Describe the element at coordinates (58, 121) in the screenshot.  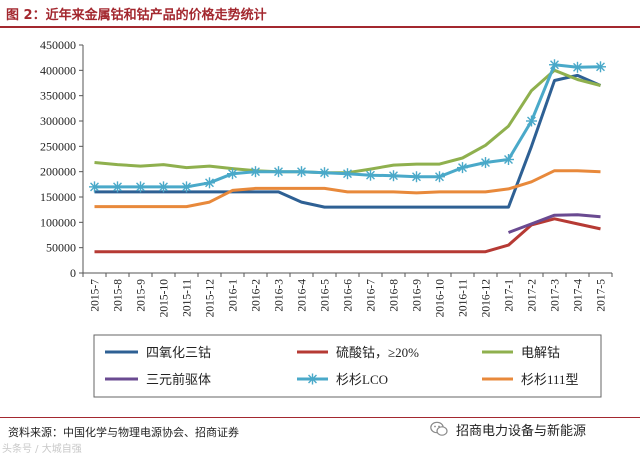
I see `y-tick-label: 300000` at that location.